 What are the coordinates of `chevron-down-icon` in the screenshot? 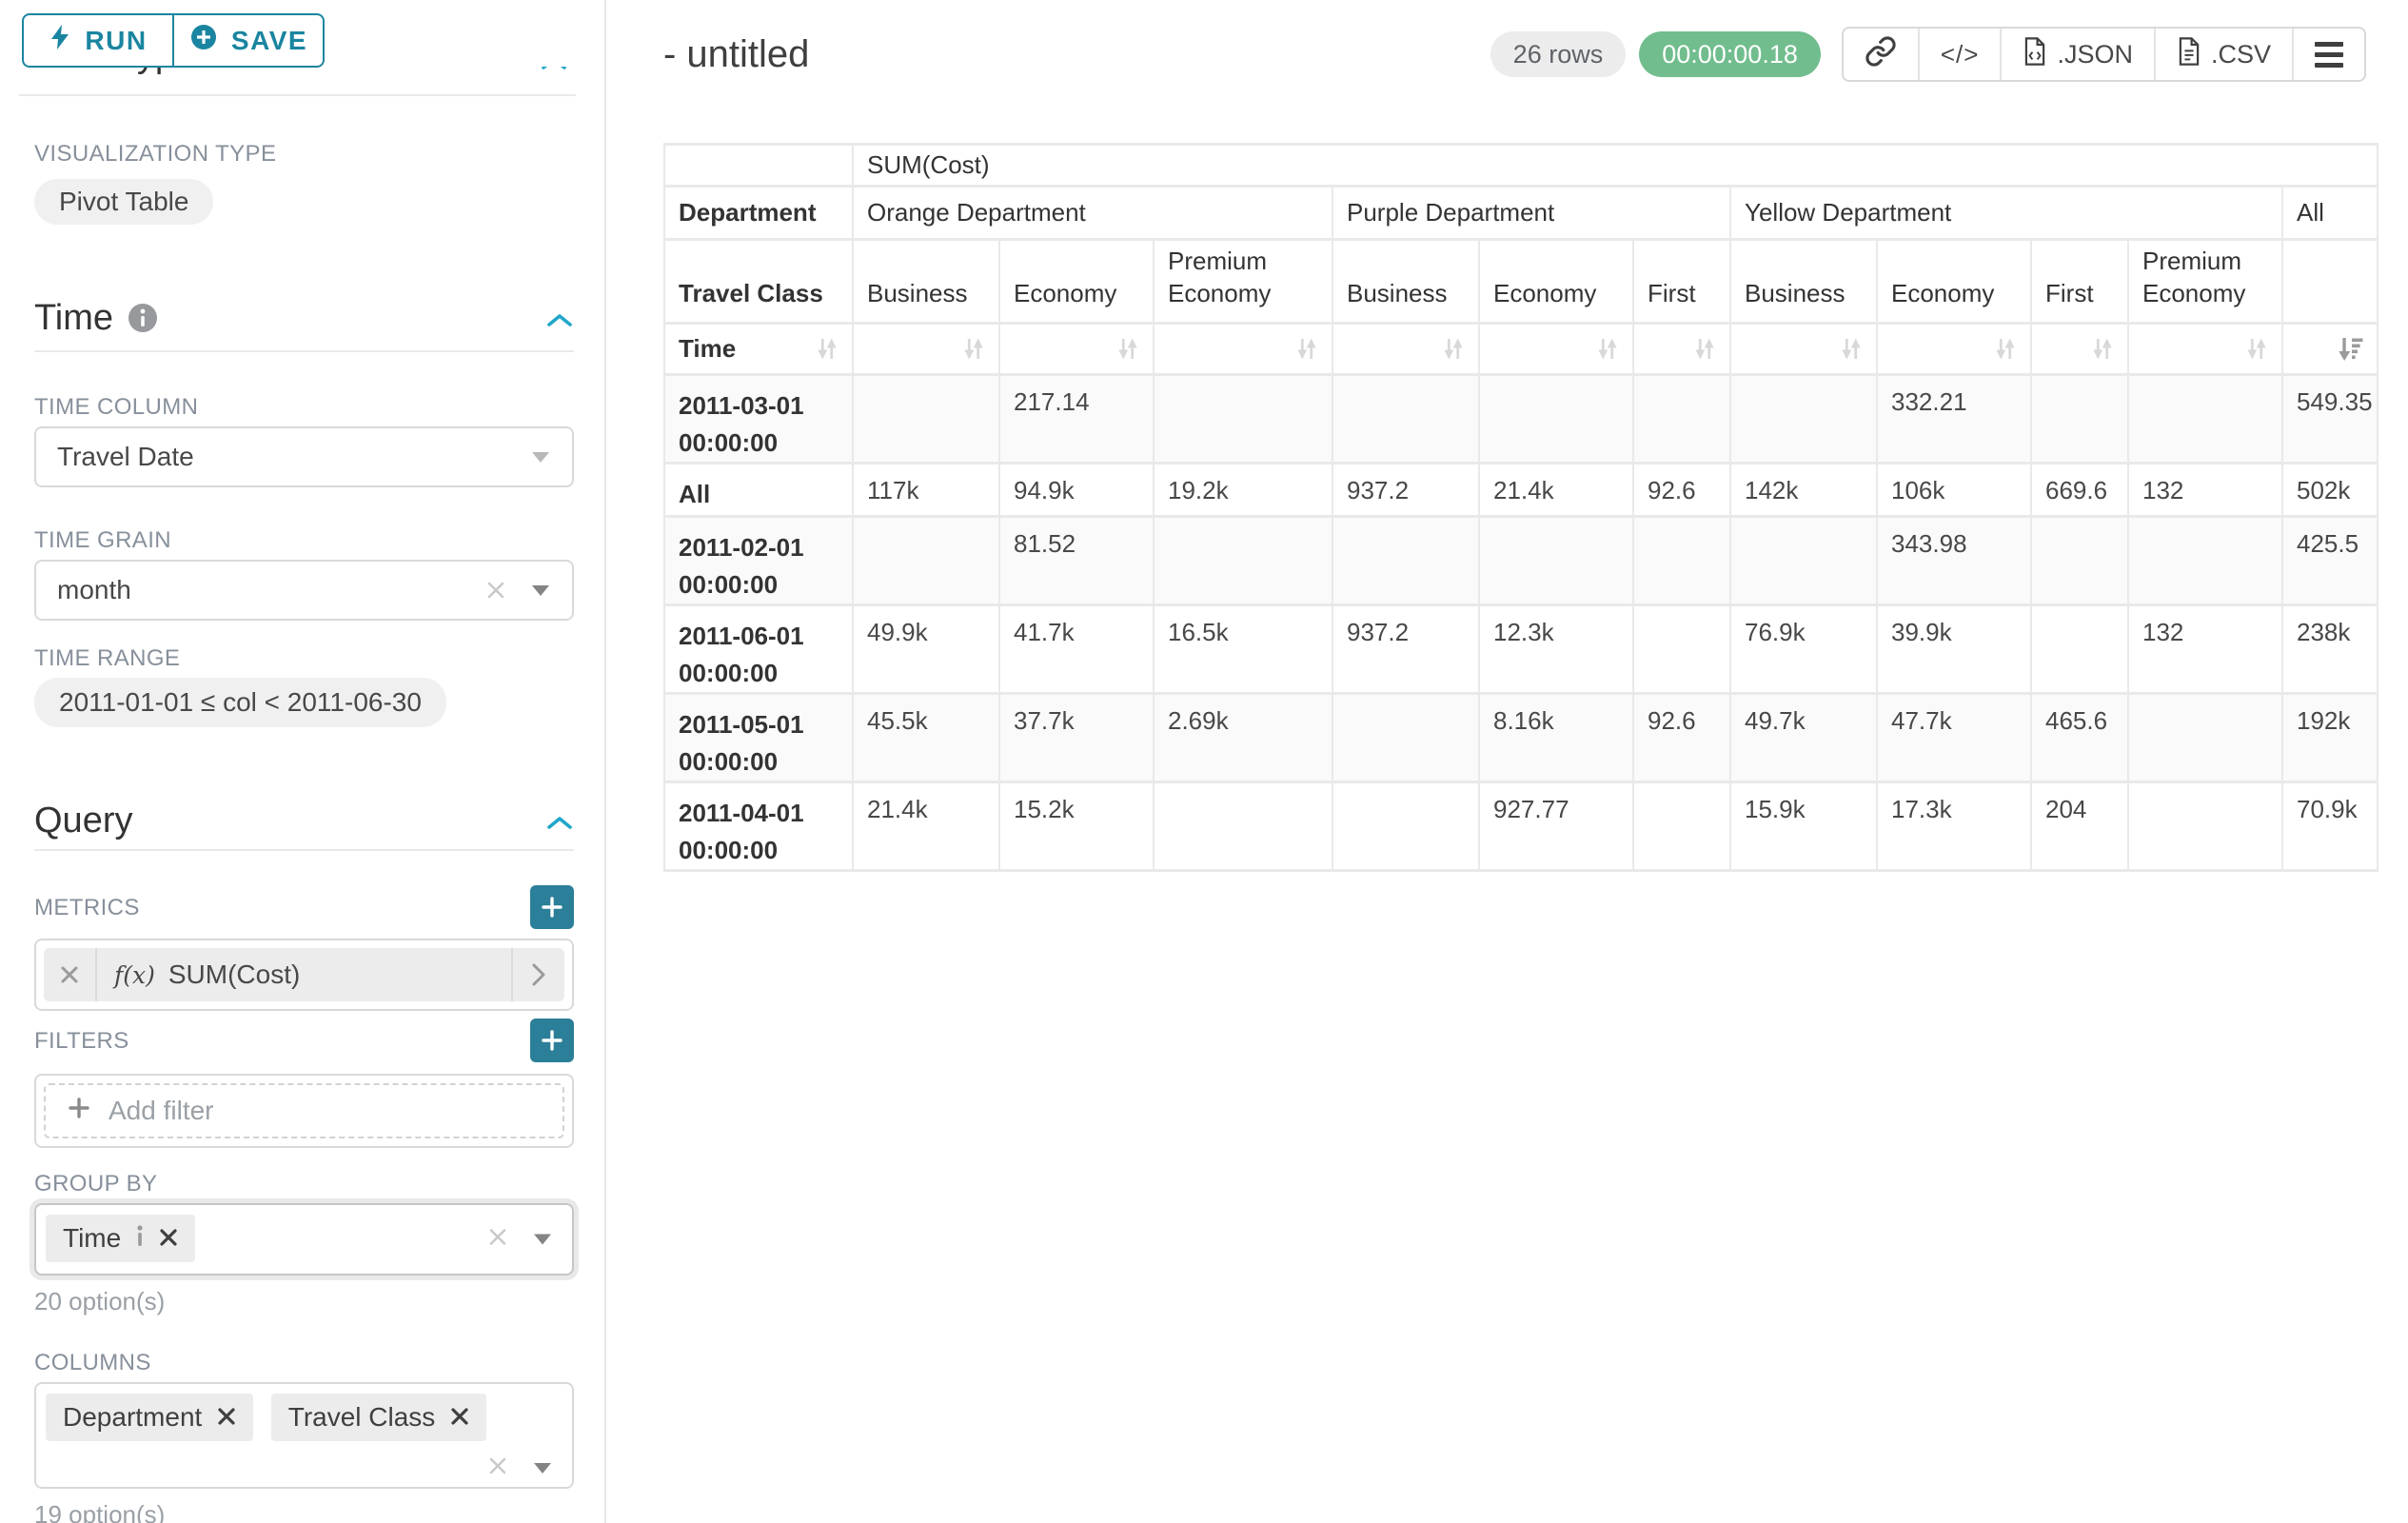 It's located at (540, 591).